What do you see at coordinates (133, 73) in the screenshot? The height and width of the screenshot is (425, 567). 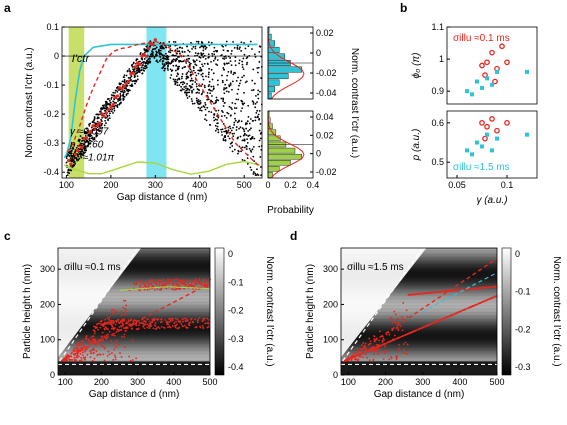 I see `red-point` at bounding box center [133, 73].